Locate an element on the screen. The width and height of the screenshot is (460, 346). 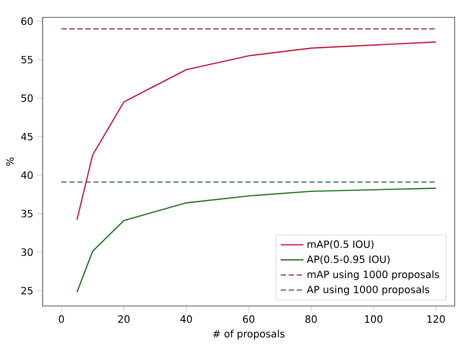
x-tick-label: 20 is located at coordinates (124, 319).